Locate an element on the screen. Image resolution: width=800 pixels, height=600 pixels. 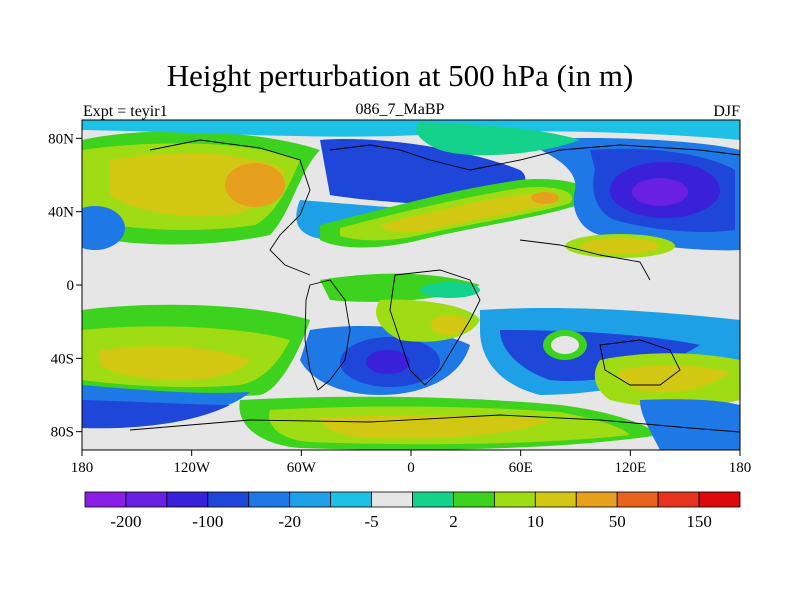
x-tick-label: 120W is located at coordinates (192, 468).